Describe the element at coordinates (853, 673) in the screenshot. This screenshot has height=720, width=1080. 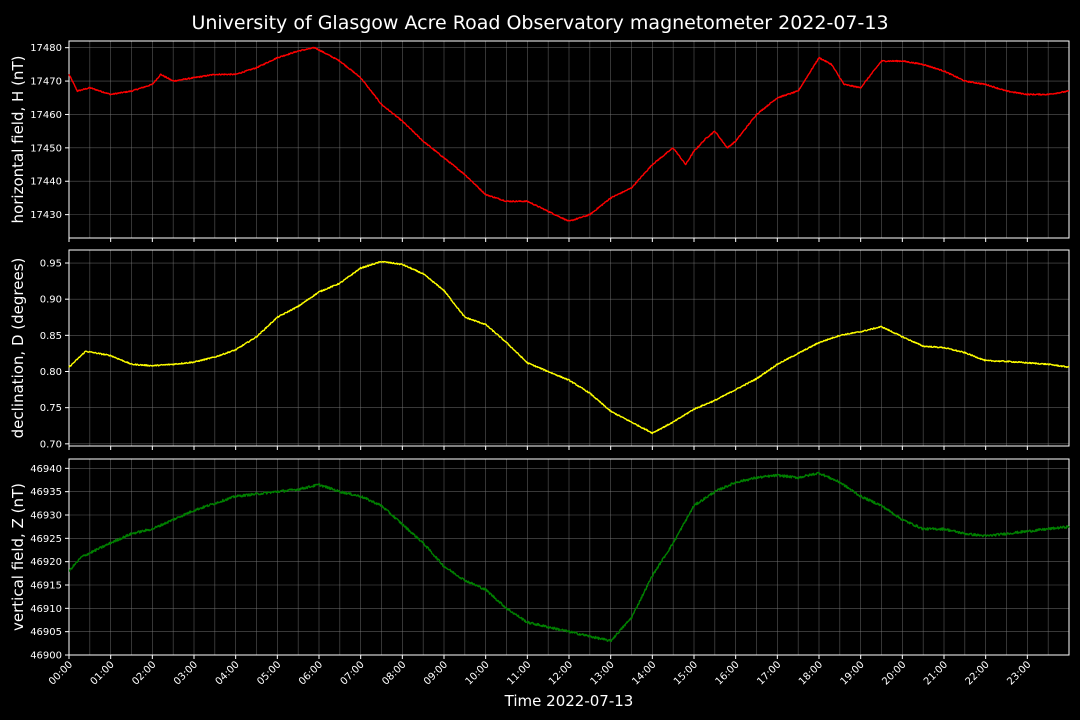
I see `x-tick-label: 19:00` at that location.